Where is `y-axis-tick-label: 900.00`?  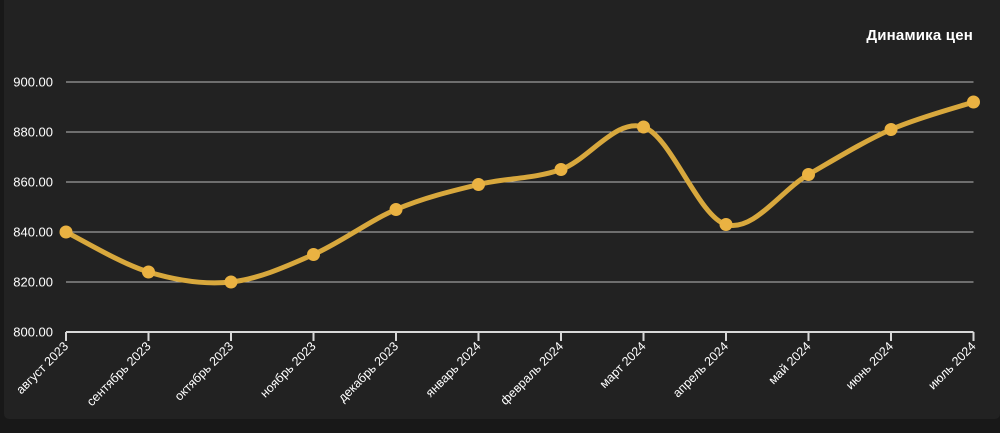 y-axis-tick-label: 900.00 is located at coordinates (33, 82).